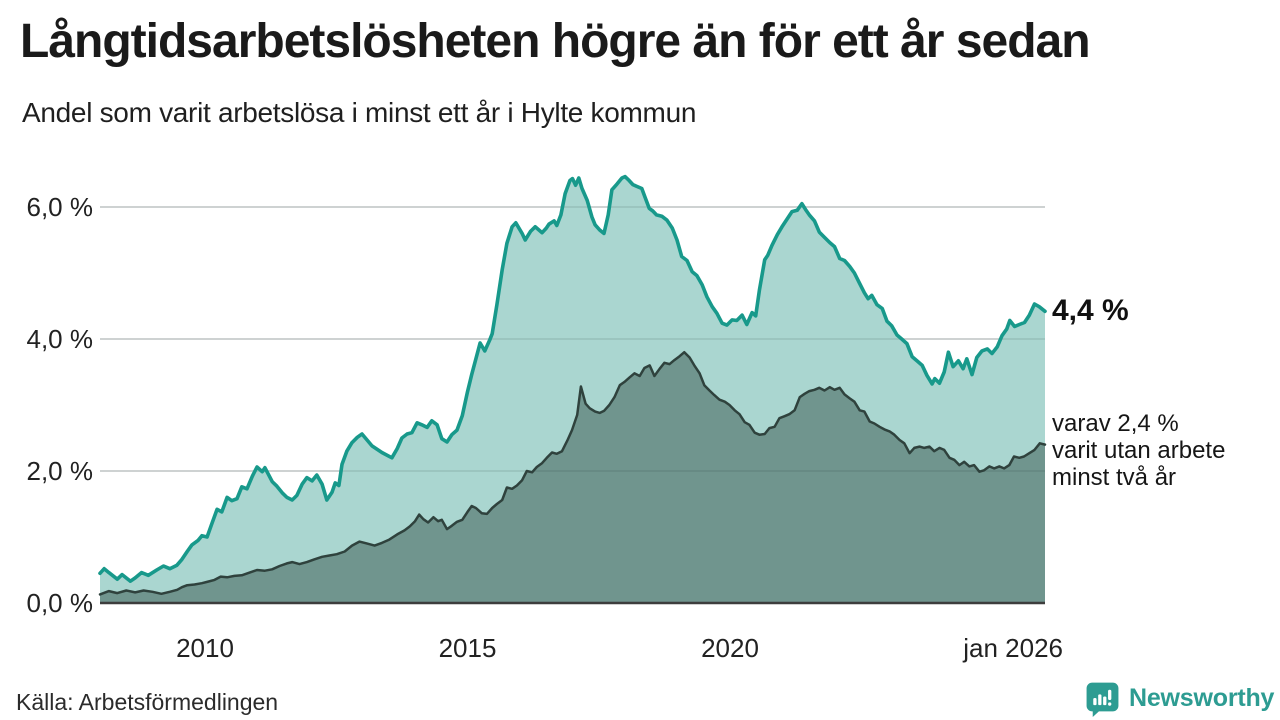 The width and height of the screenshot is (1280, 720). Describe the element at coordinates (1090, 310) in the screenshot. I see `latest-value-label: 4,4 %` at that location.